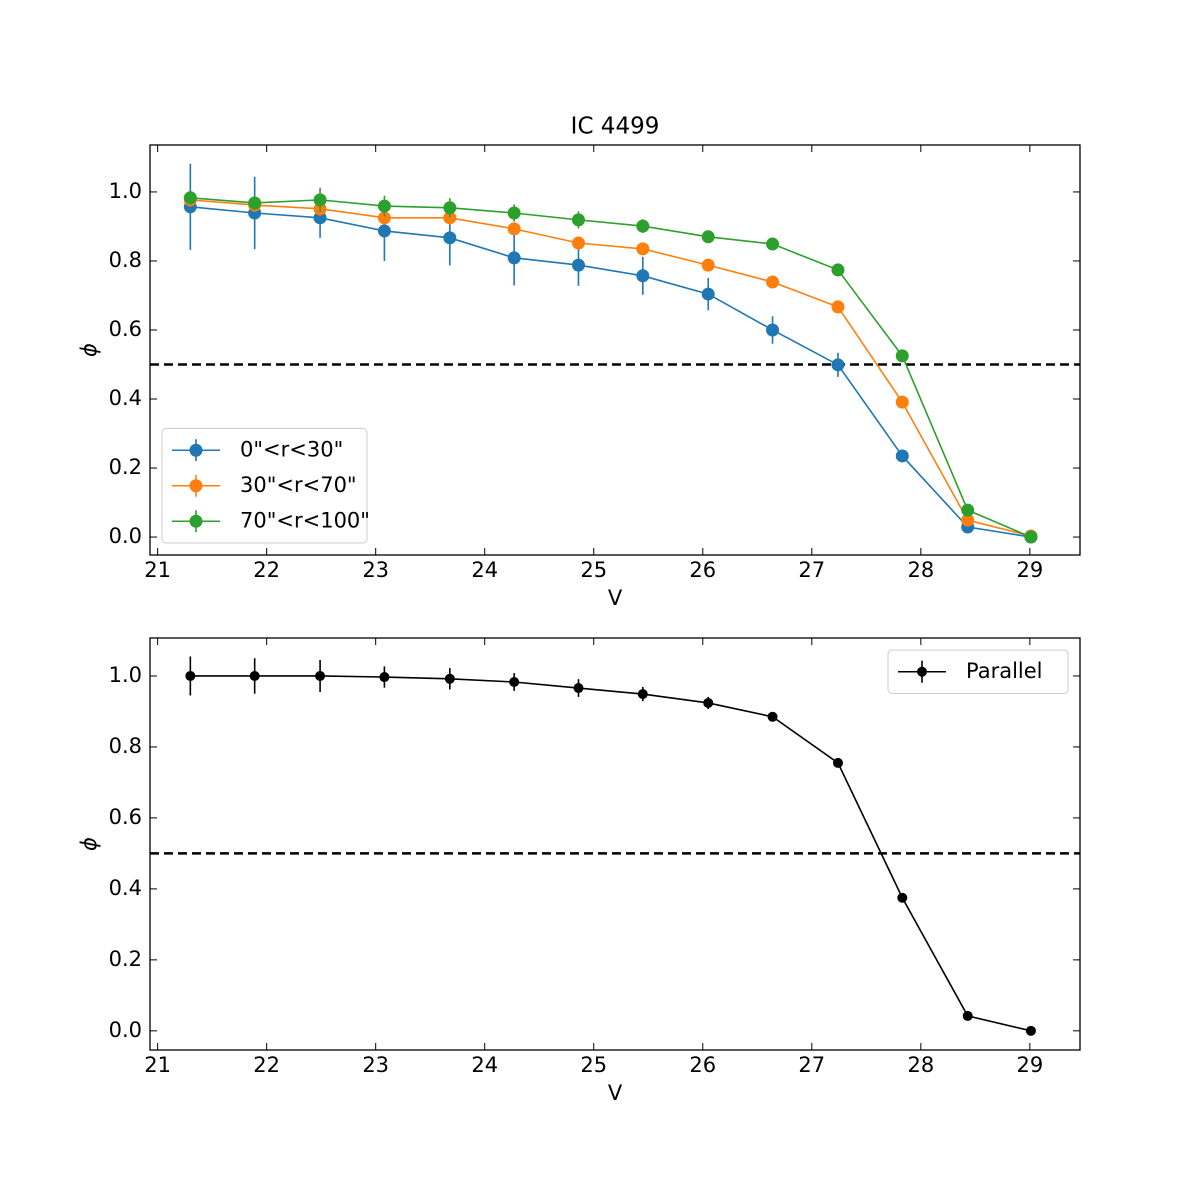 Image resolution: width=1200 pixels, height=1200 pixels. I want to click on chart-title: IC 4499, so click(615, 127).